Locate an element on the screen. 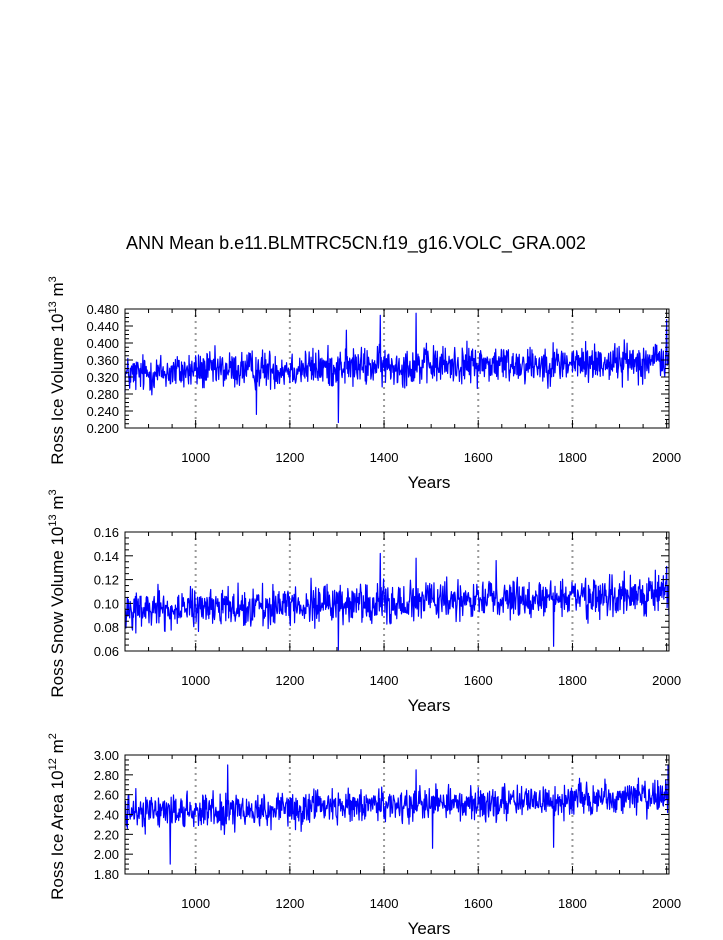 Image resolution: width=723 pixels, height=940 pixels. series-line-ross-snow-volume is located at coordinates (397, 601).